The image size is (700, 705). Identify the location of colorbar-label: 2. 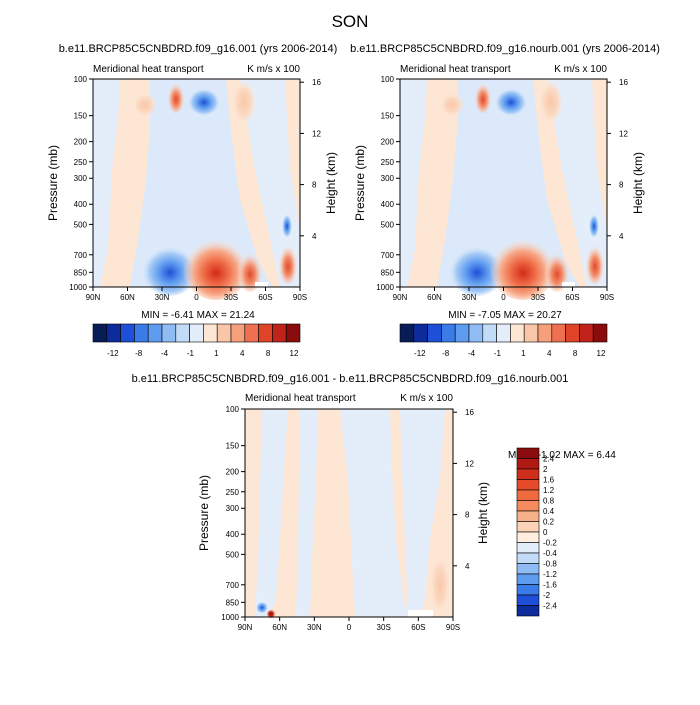
(545, 469).